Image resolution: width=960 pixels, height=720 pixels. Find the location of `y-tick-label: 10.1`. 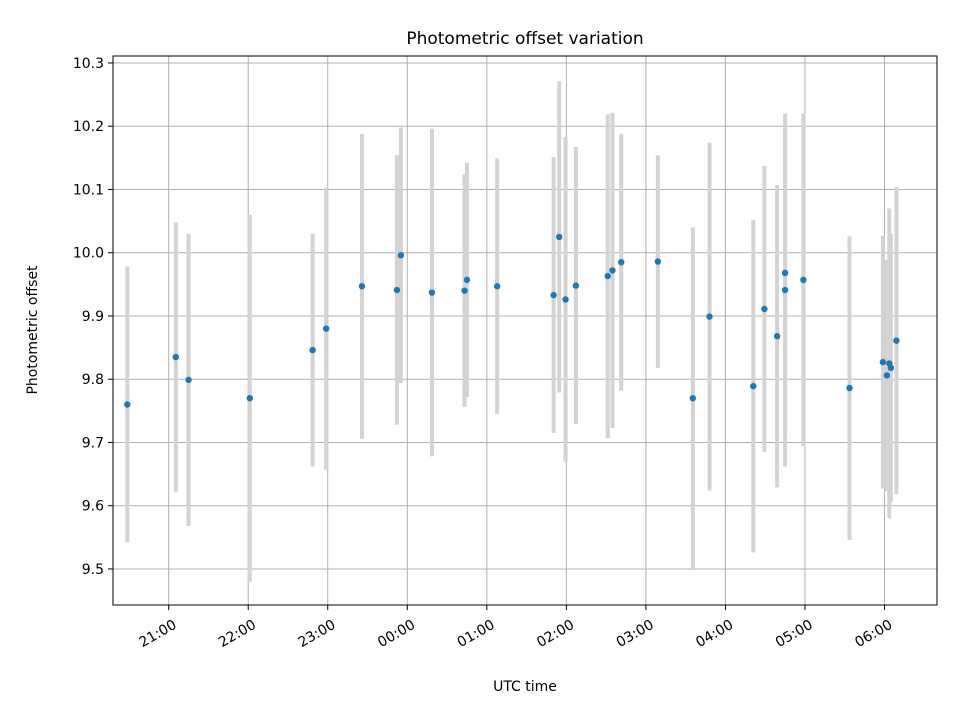

y-tick-label: 10.1 is located at coordinates (88, 190).